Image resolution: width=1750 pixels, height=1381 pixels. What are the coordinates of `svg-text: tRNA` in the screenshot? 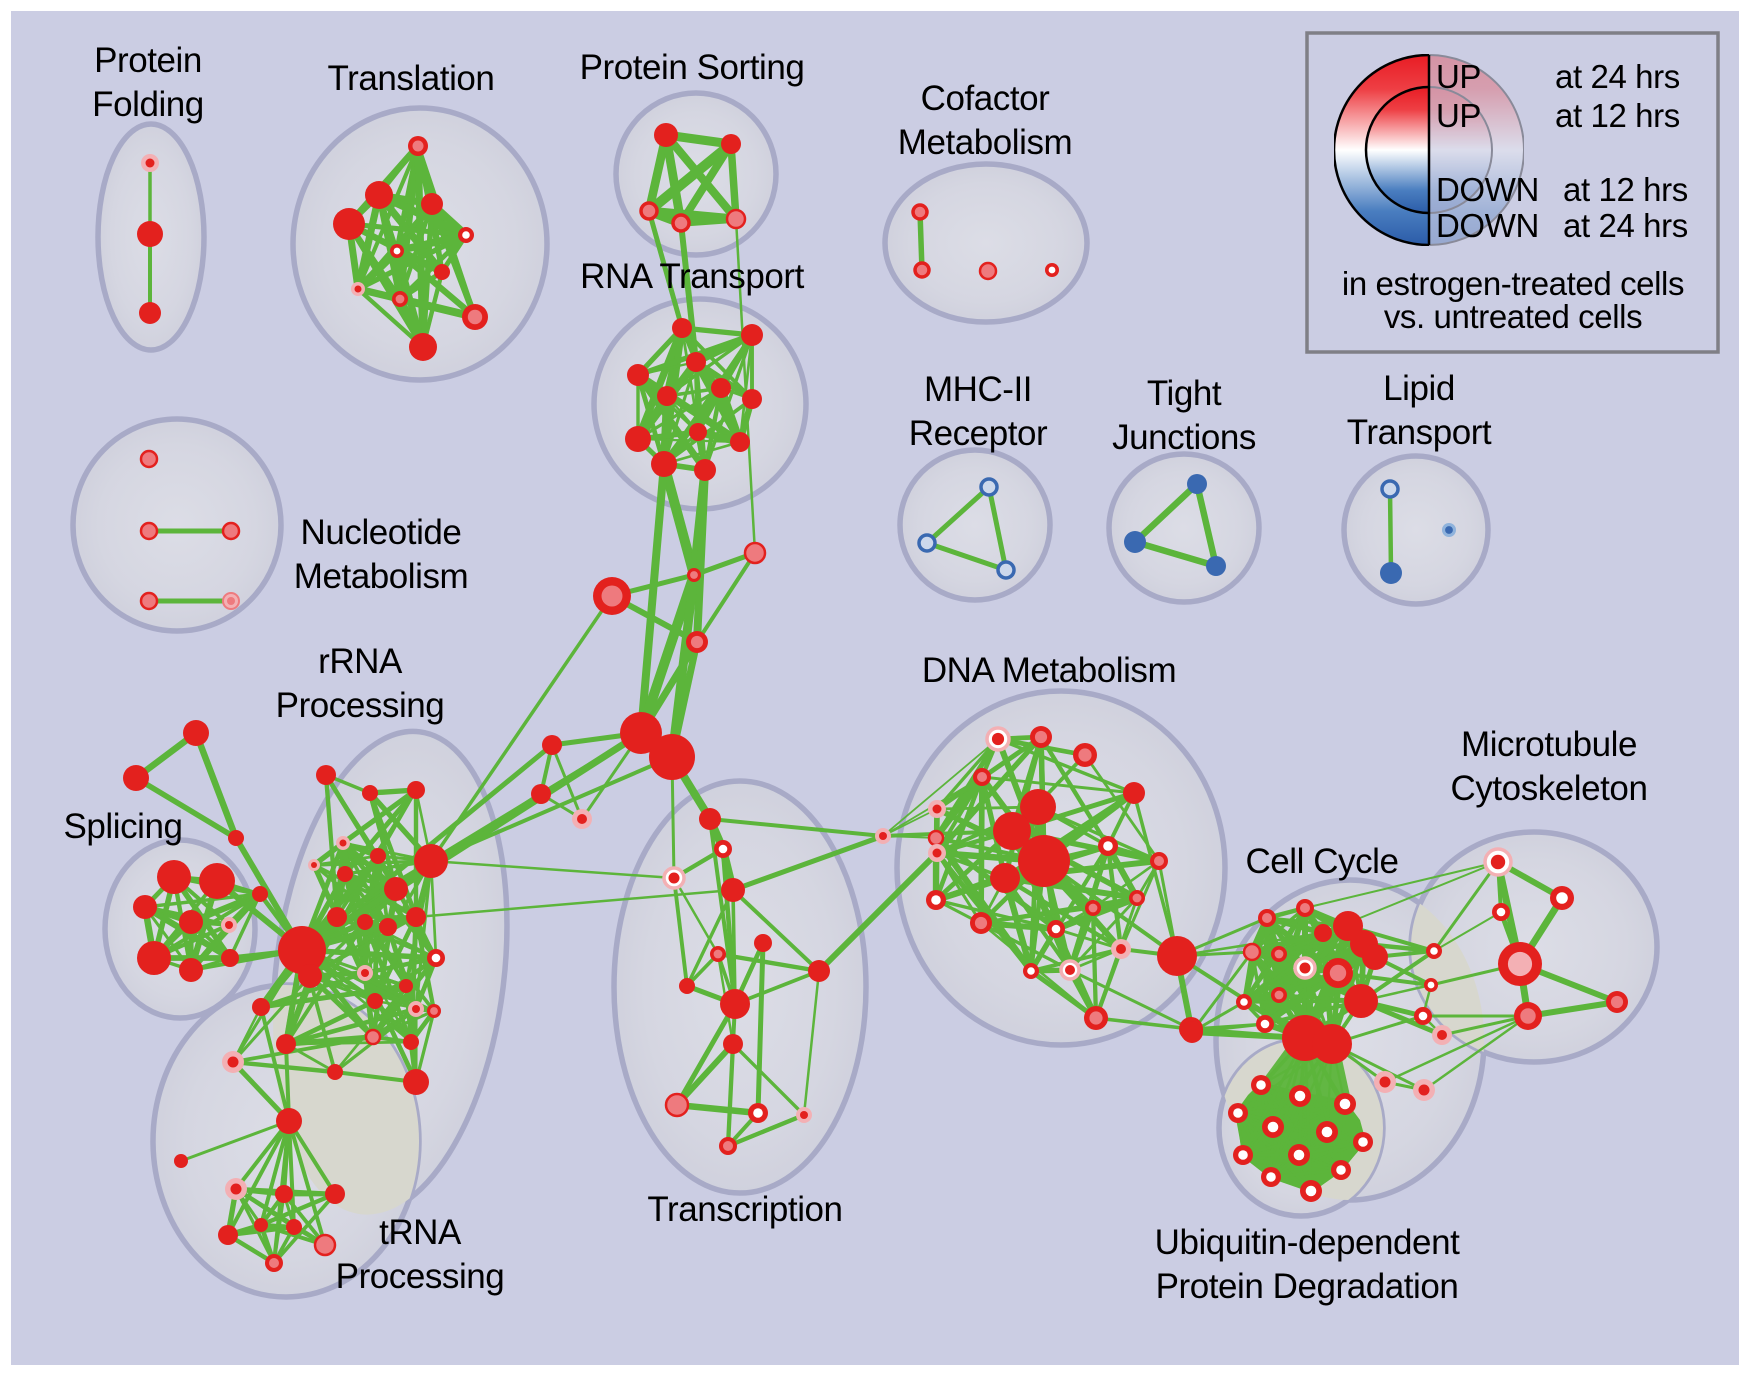 It's located at (420, 1232).